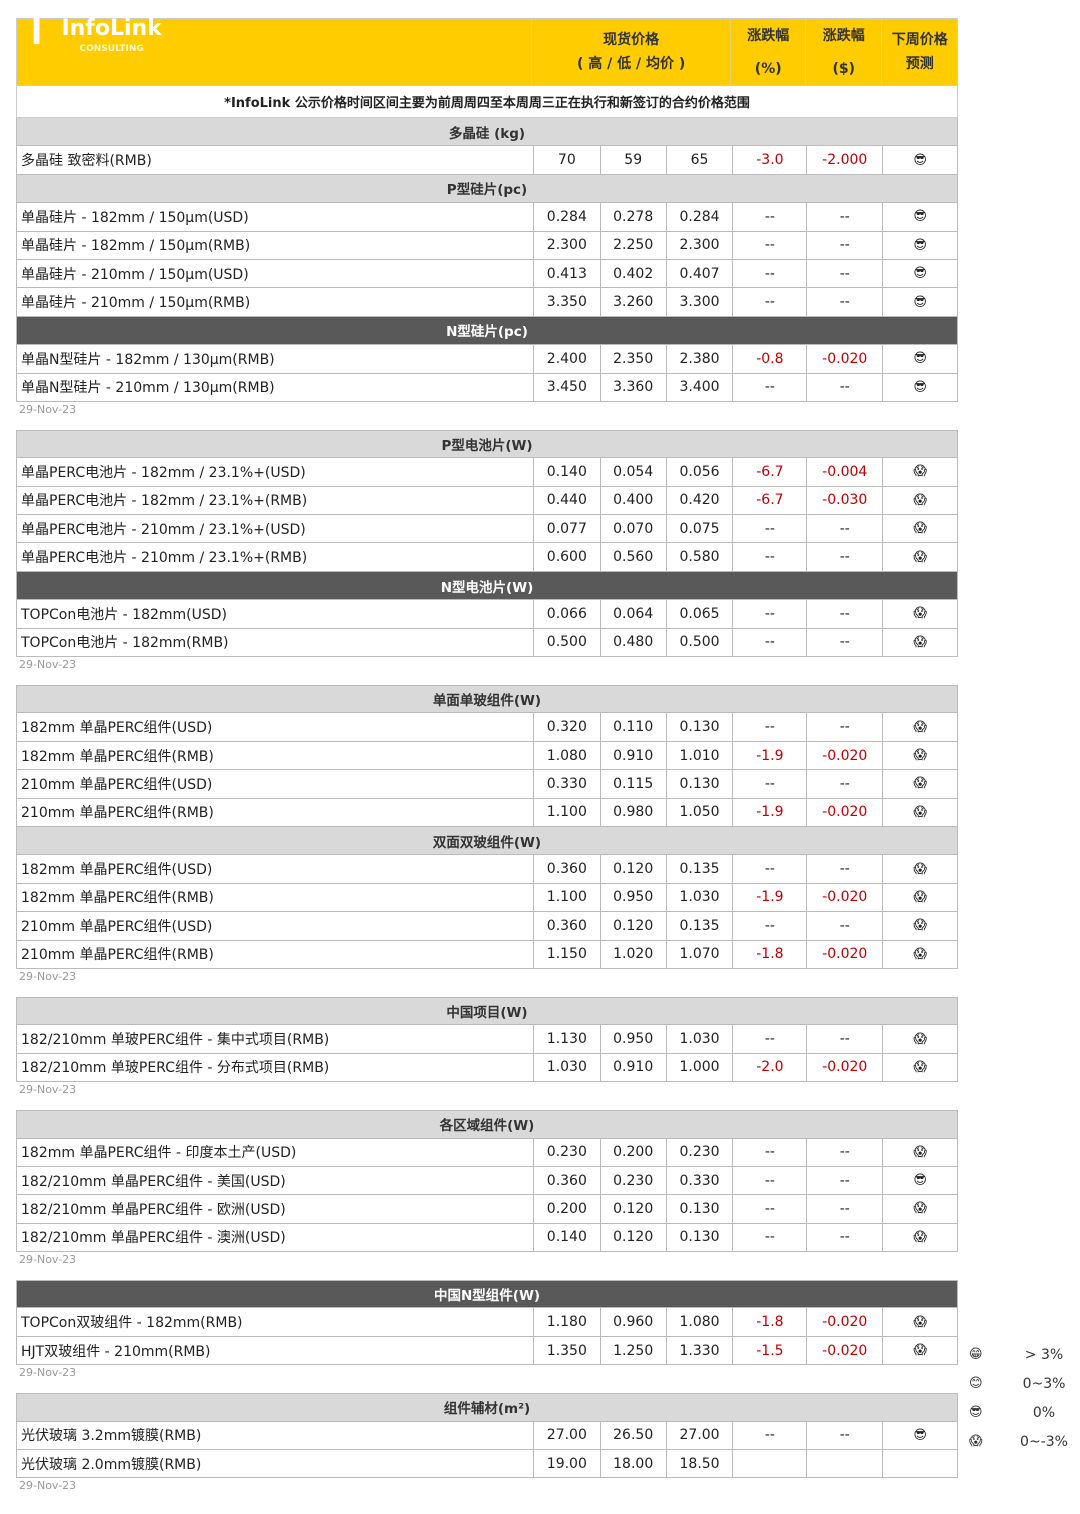 This screenshot has width=1080, height=1514. I want to click on price-avg: 0.130, so click(699, 784).